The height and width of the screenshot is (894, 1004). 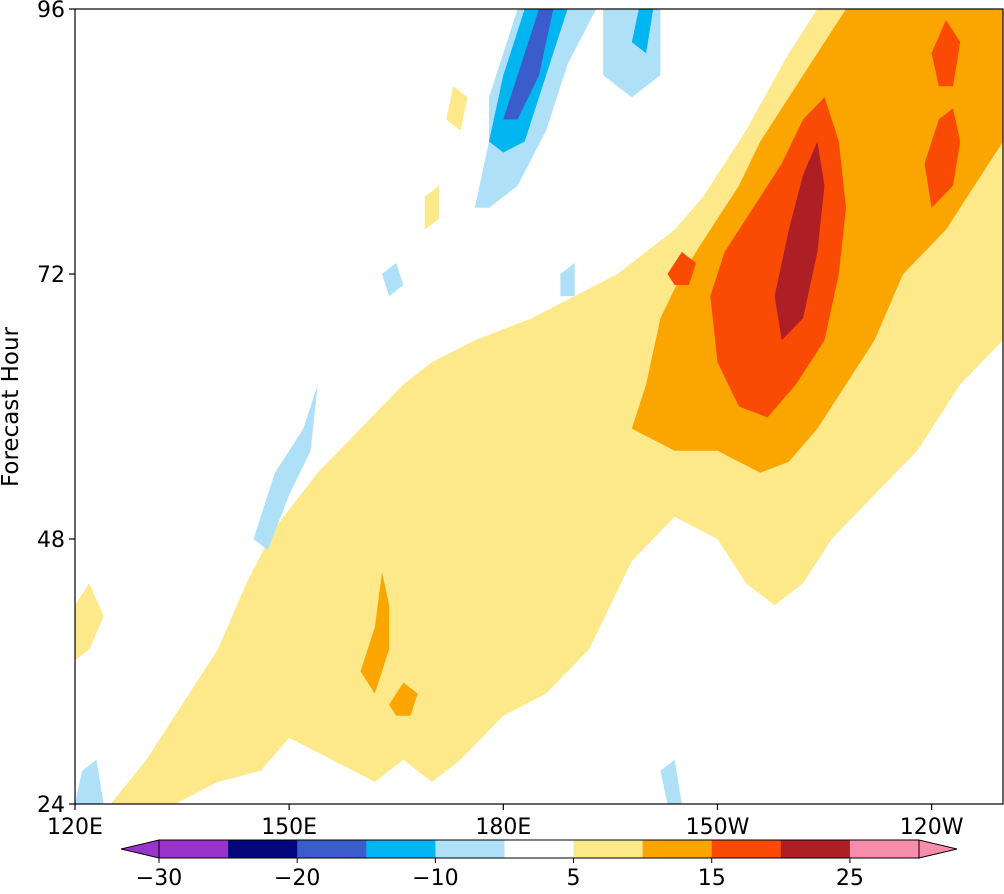 I want to click on x-axis: 120E 150E 180E 150W 120W, so click(x=505, y=822).